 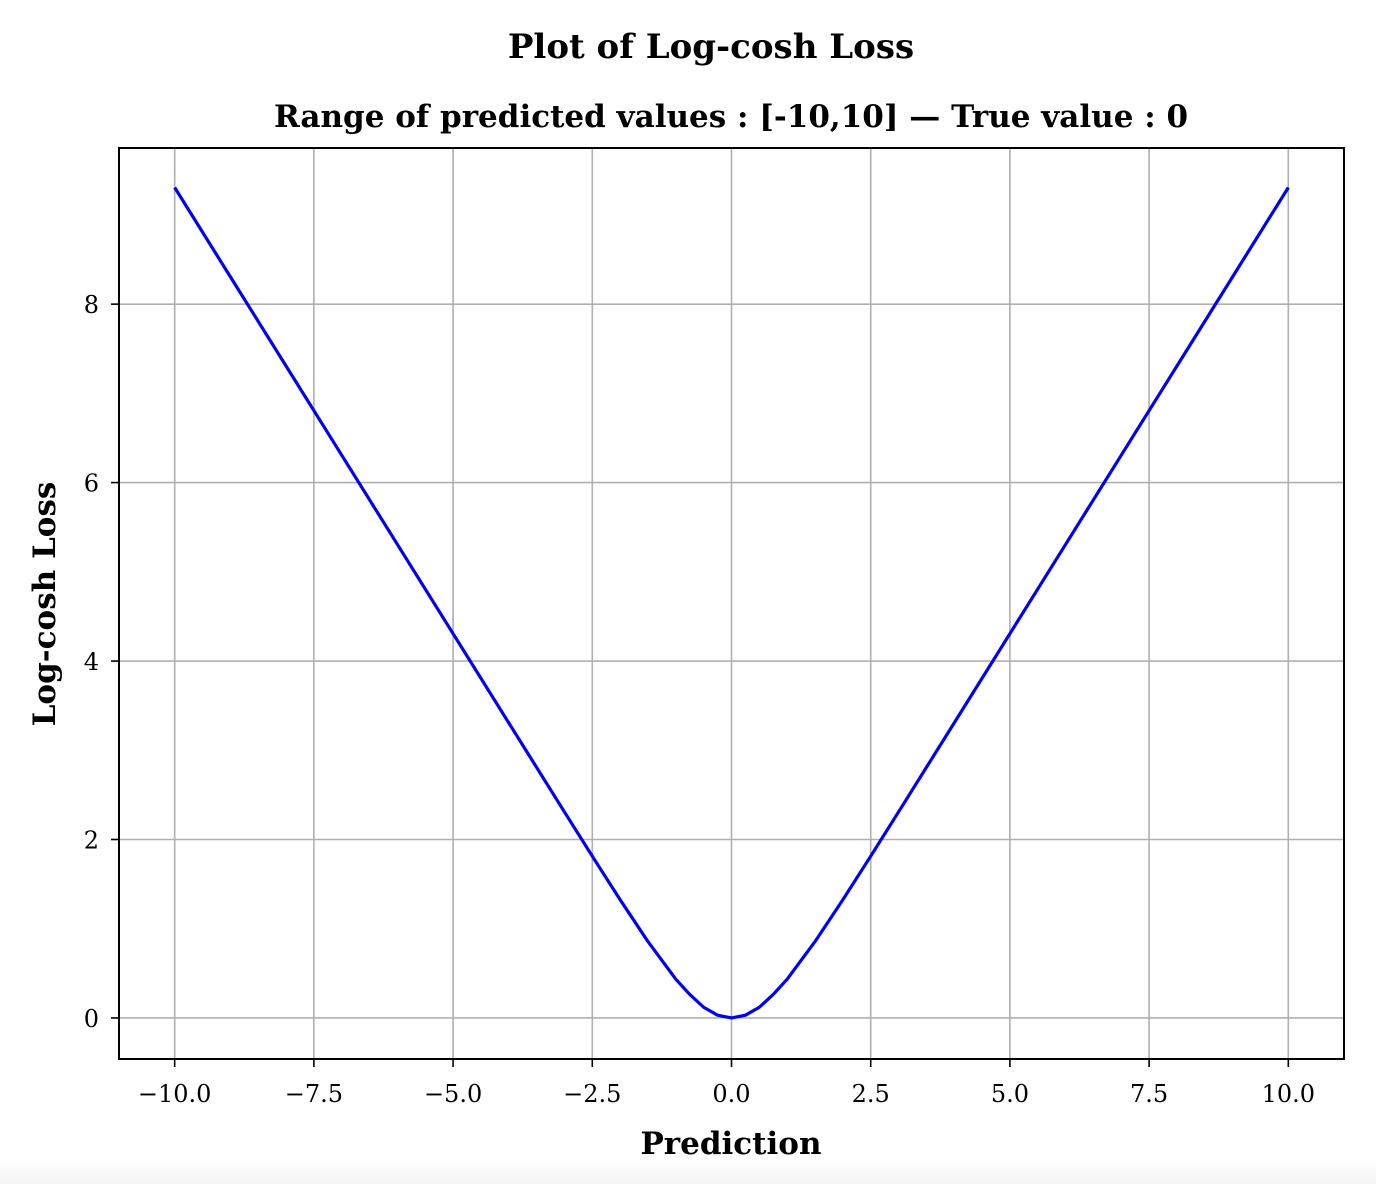 I want to click on x-tick-label: 7.5, so click(x=1149, y=1094).